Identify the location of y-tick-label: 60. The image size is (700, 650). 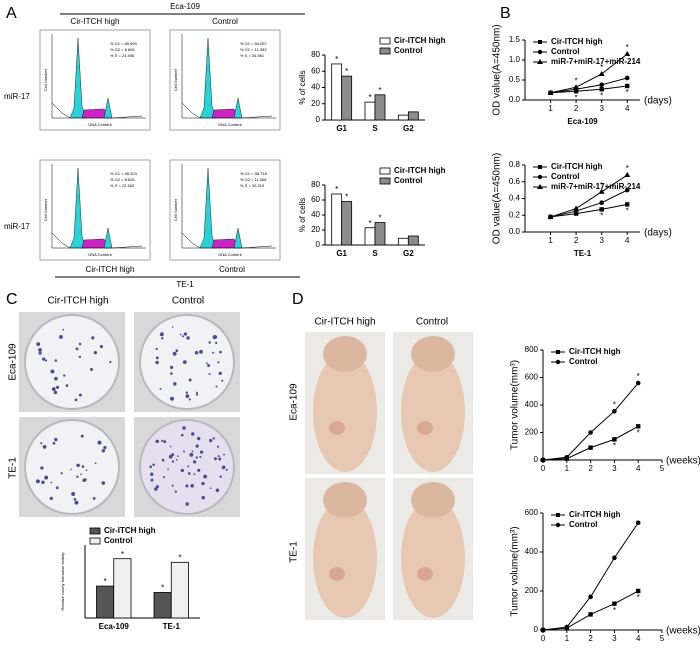
(315, 70).